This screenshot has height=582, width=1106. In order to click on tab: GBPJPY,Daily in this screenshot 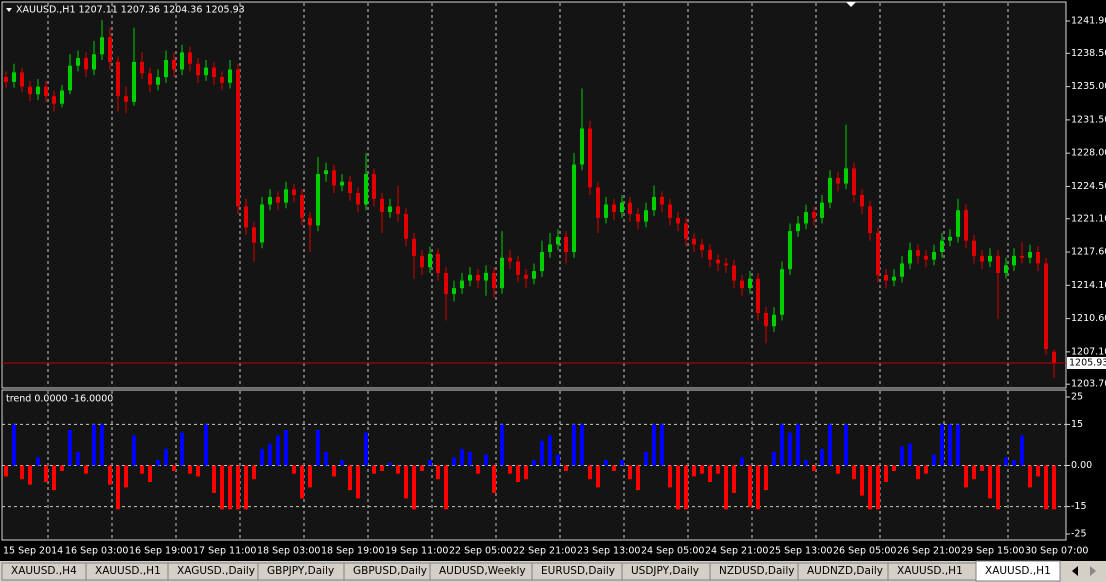, I will do `click(301, 571)`.